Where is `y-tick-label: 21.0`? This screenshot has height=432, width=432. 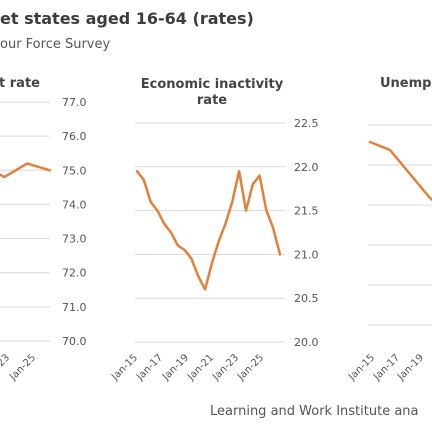 y-tick-label: 21.0 is located at coordinates (306, 254).